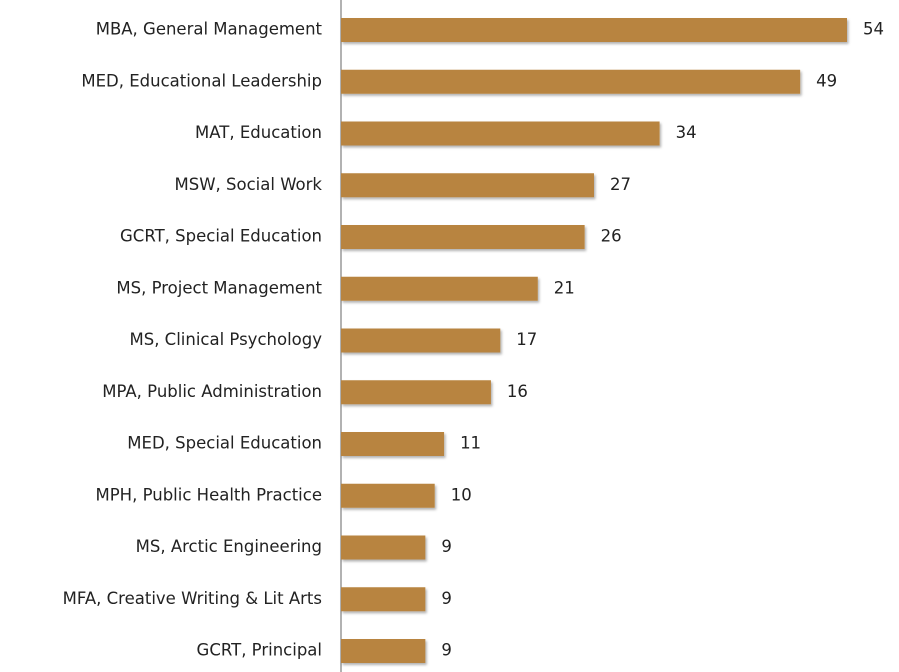  Describe the element at coordinates (224, 443) in the screenshot. I see `category-label: MED, Special Education` at that location.